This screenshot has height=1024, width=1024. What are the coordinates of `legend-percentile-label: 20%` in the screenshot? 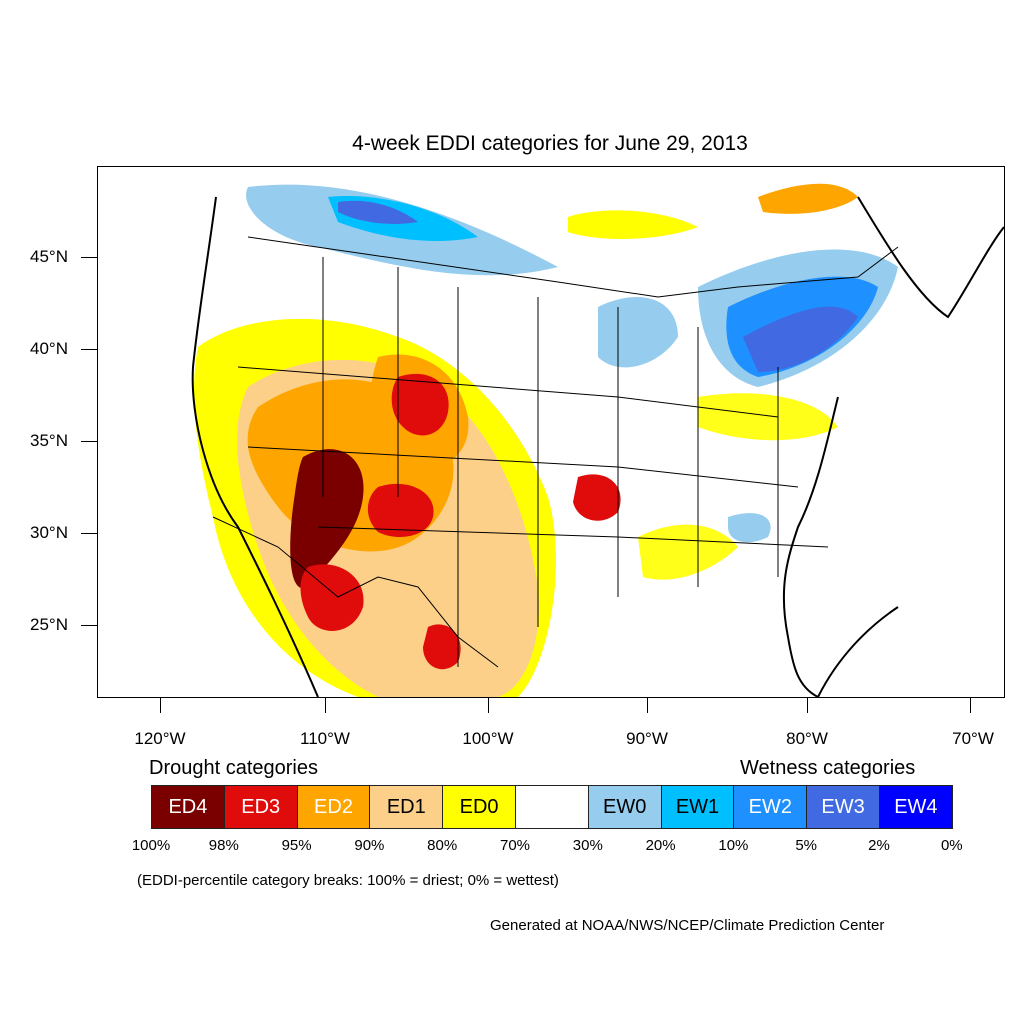 It's located at (660, 845).